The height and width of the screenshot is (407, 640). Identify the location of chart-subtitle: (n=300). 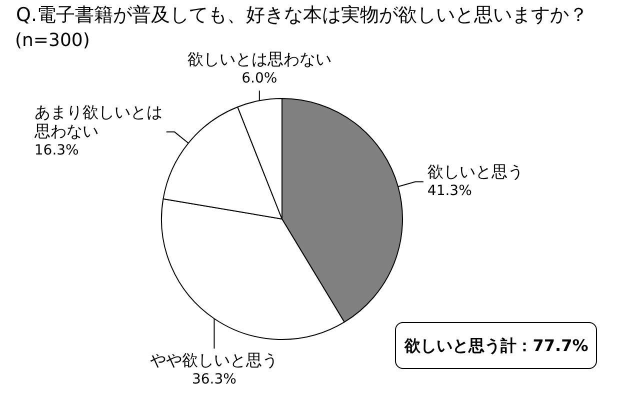
(52, 41).